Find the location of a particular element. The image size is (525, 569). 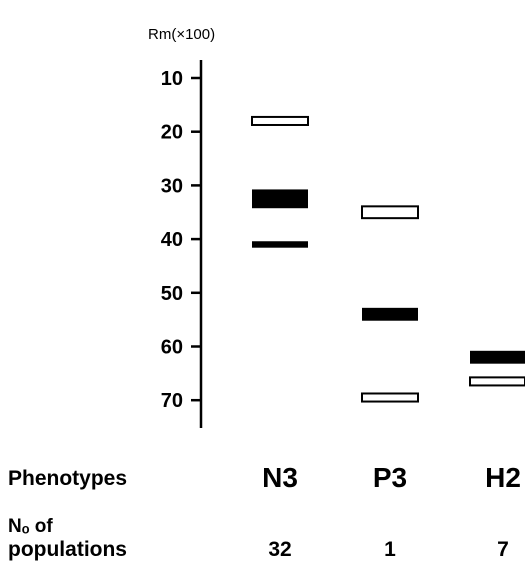

population-count: 7 is located at coordinates (503, 549).